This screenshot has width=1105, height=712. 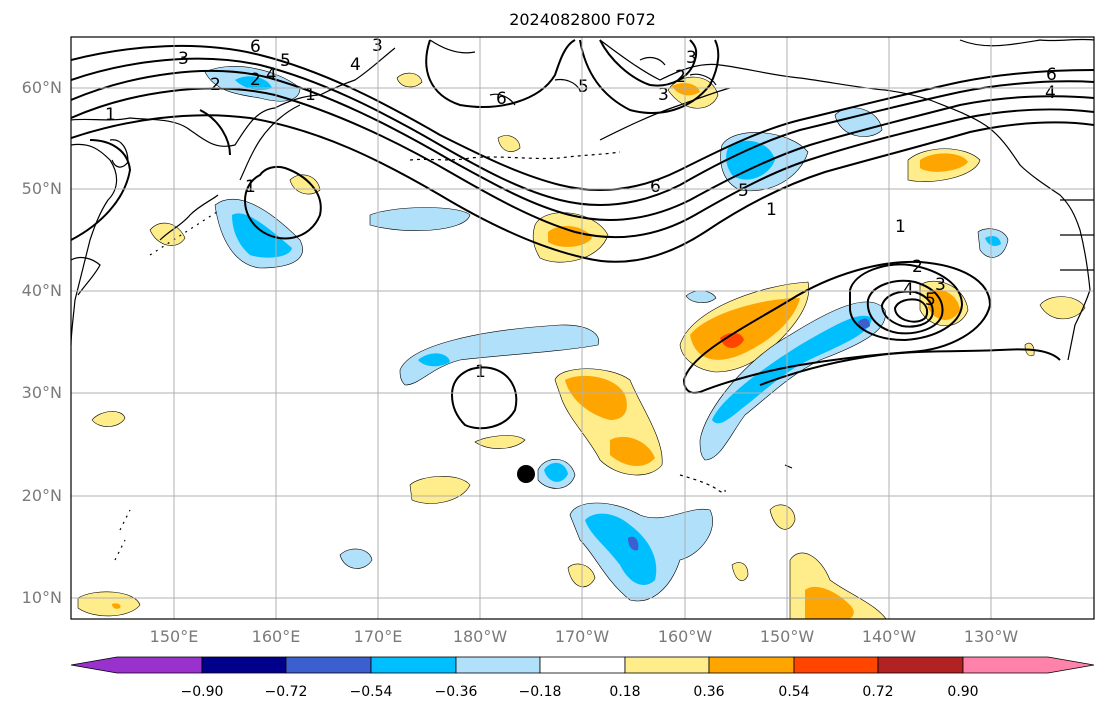 What do you see at coordinates (526, 474) in the screenshot?
I see `location-marker` at bounding box center [526, 474].